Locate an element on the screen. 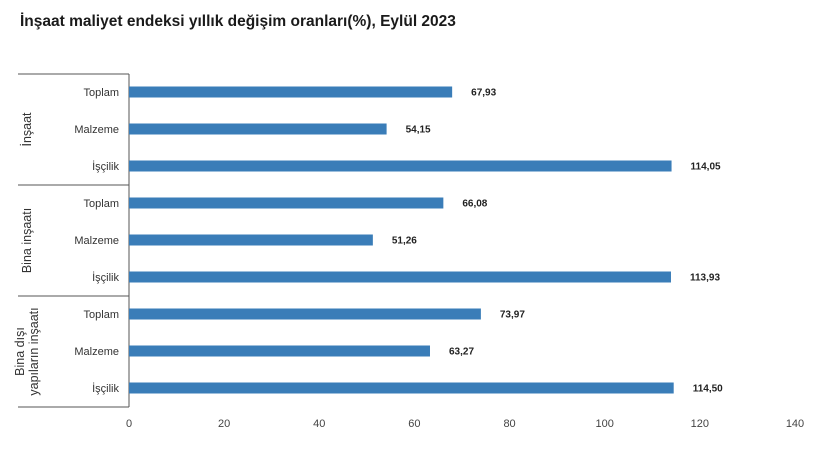  group-label: İnşaat is located at coordinates (27, 129).